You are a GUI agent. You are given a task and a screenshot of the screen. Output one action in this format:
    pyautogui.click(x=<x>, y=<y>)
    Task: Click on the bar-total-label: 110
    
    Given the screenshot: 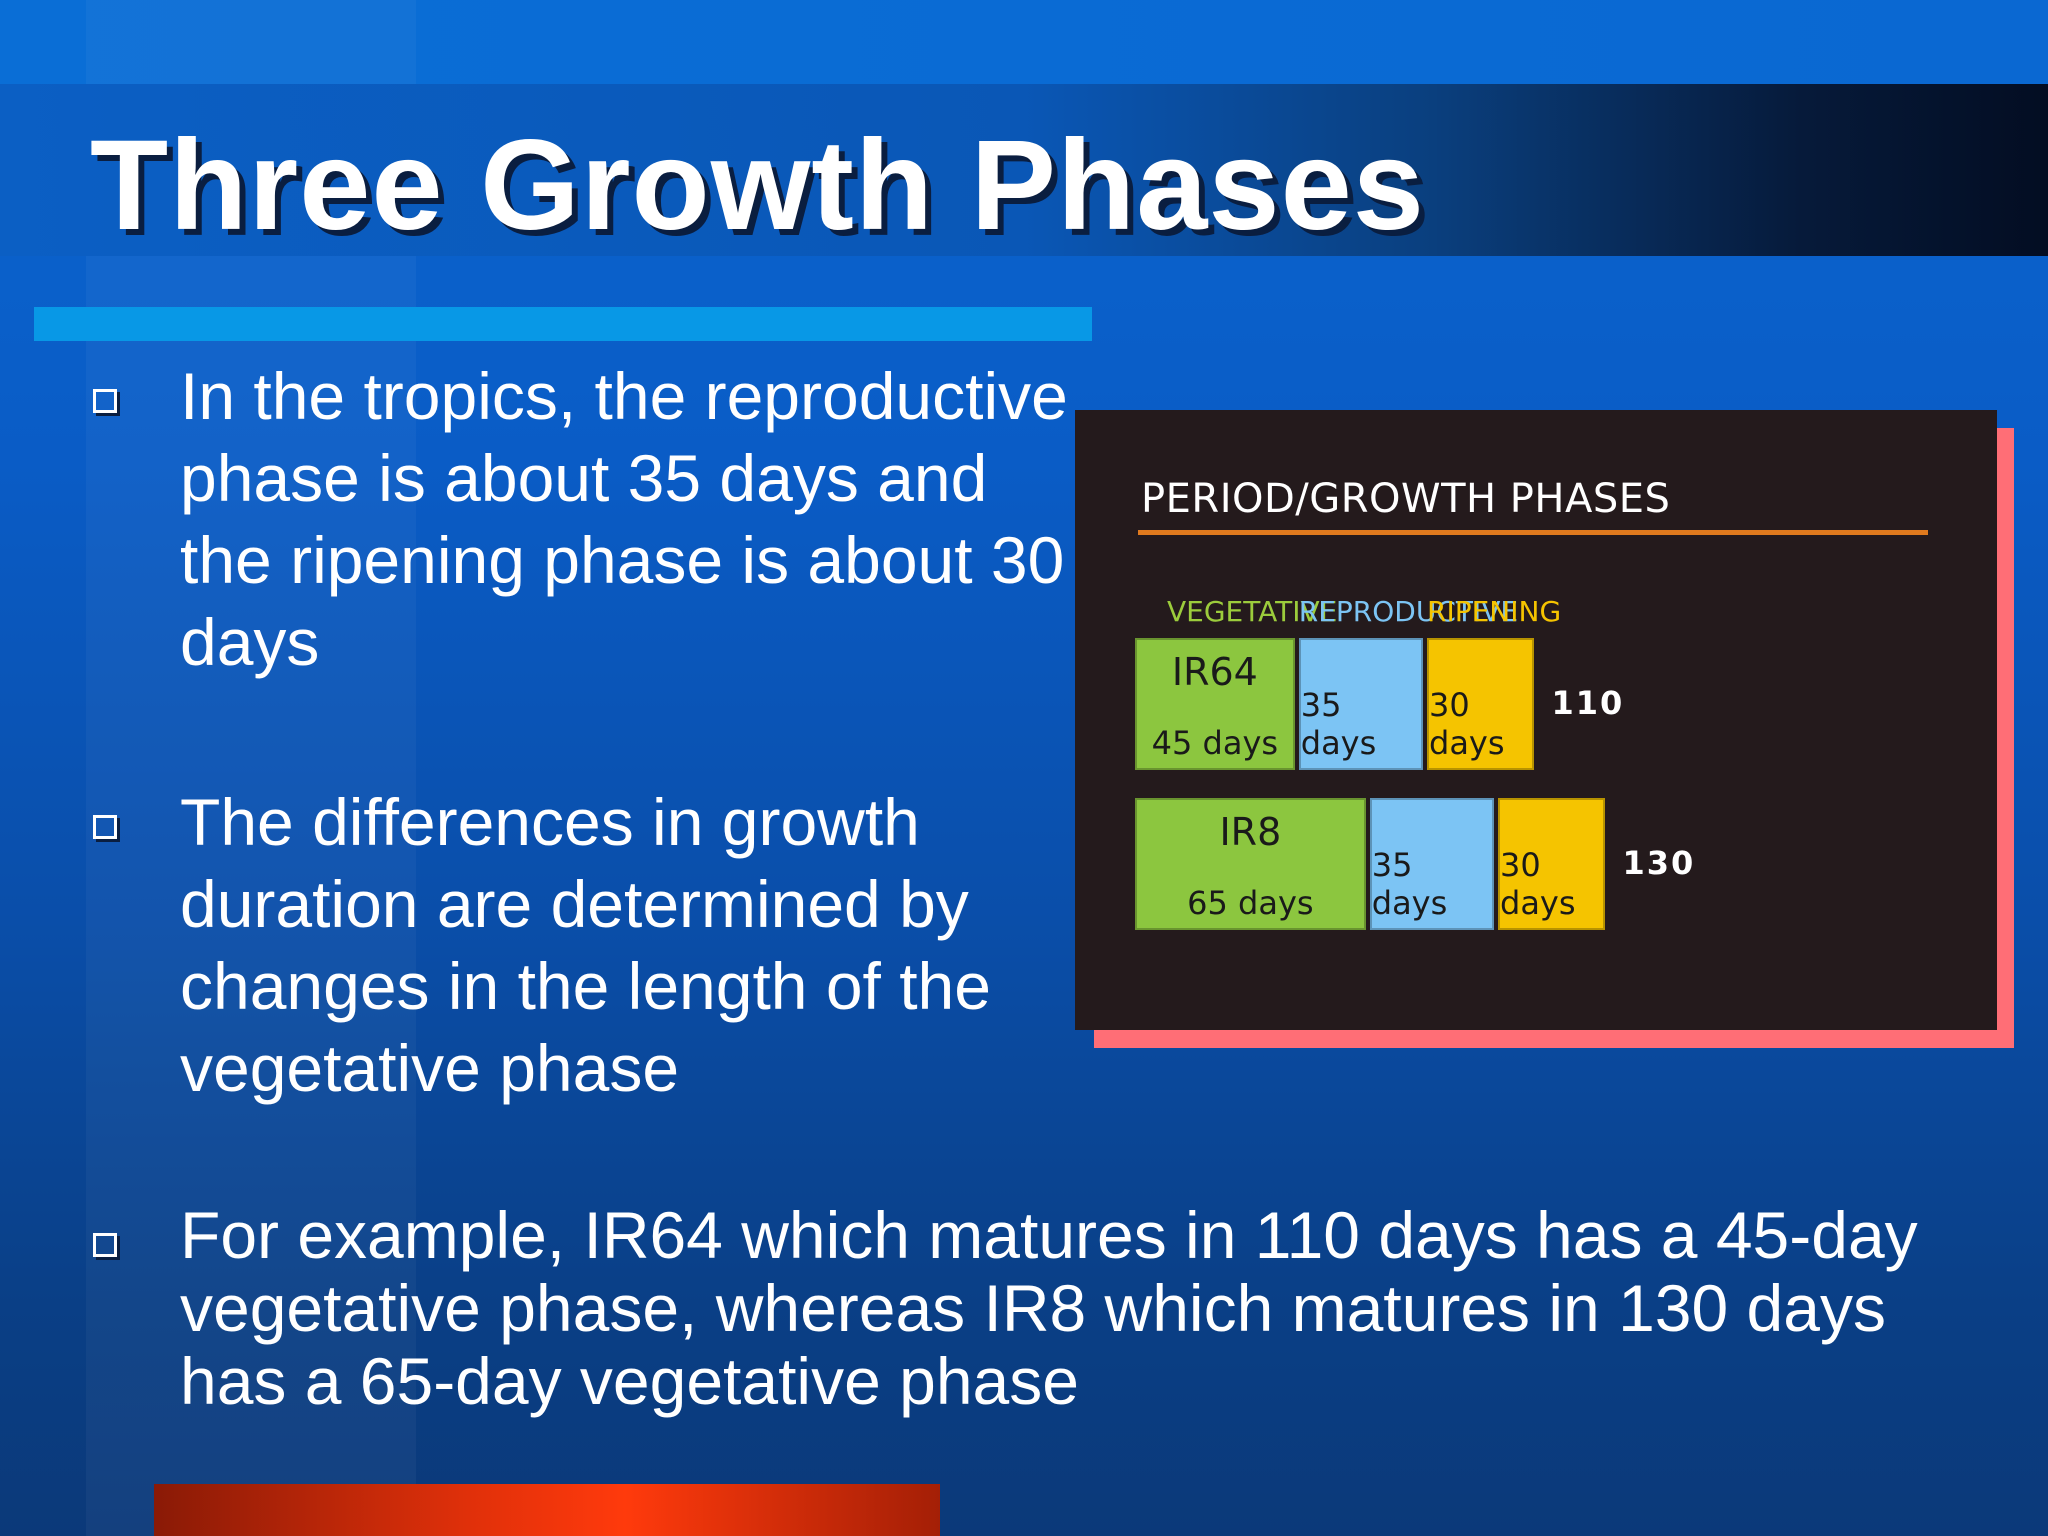 What is the action you would take?
    pyautogui.click(x=1588, y=703)
    